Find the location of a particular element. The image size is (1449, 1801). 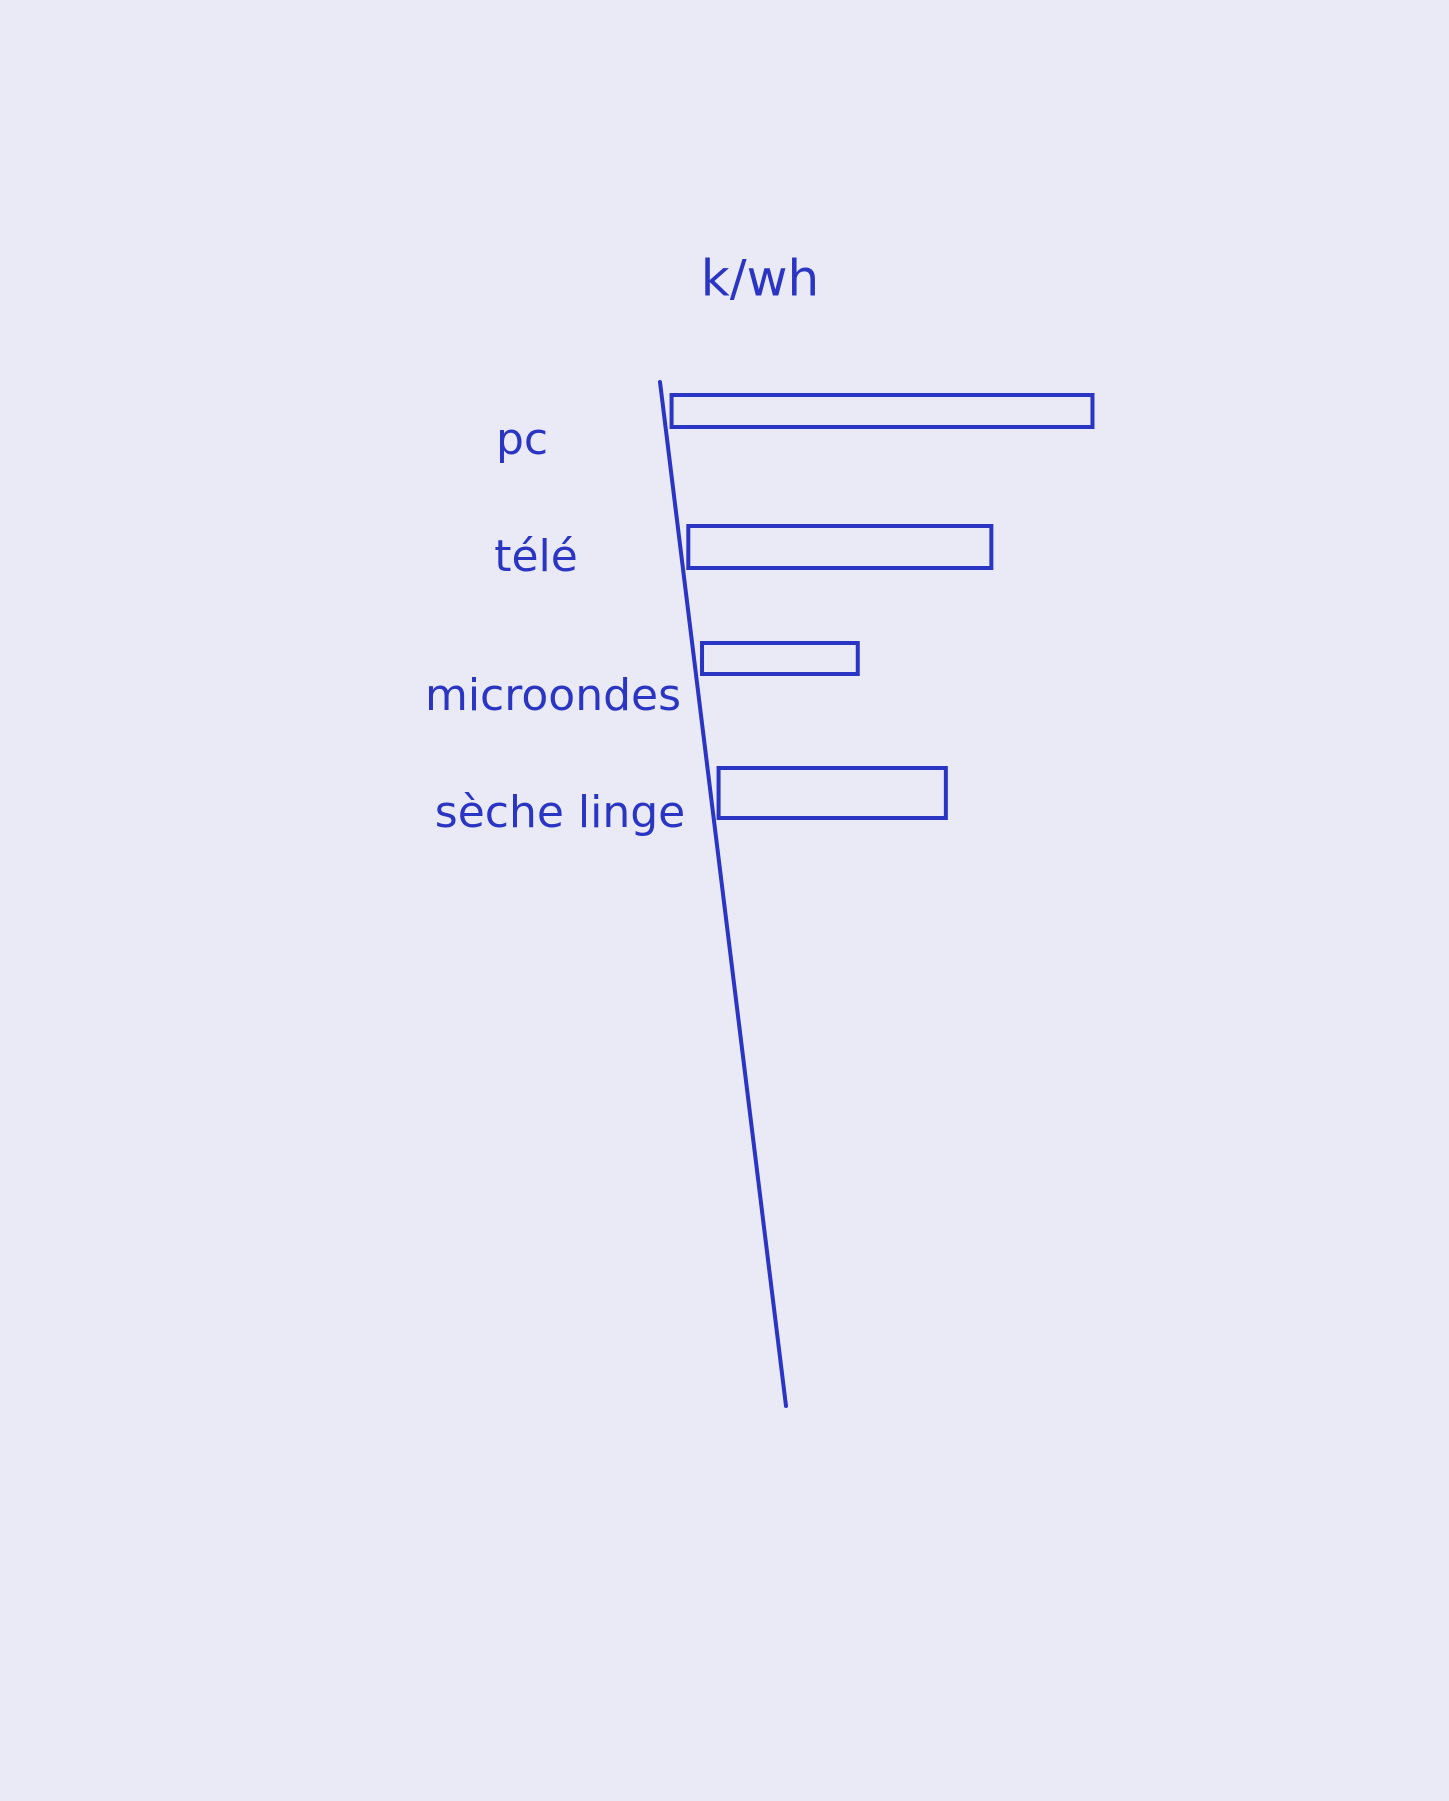

y-tick-label: microondes is located at coordinates (553, 695).